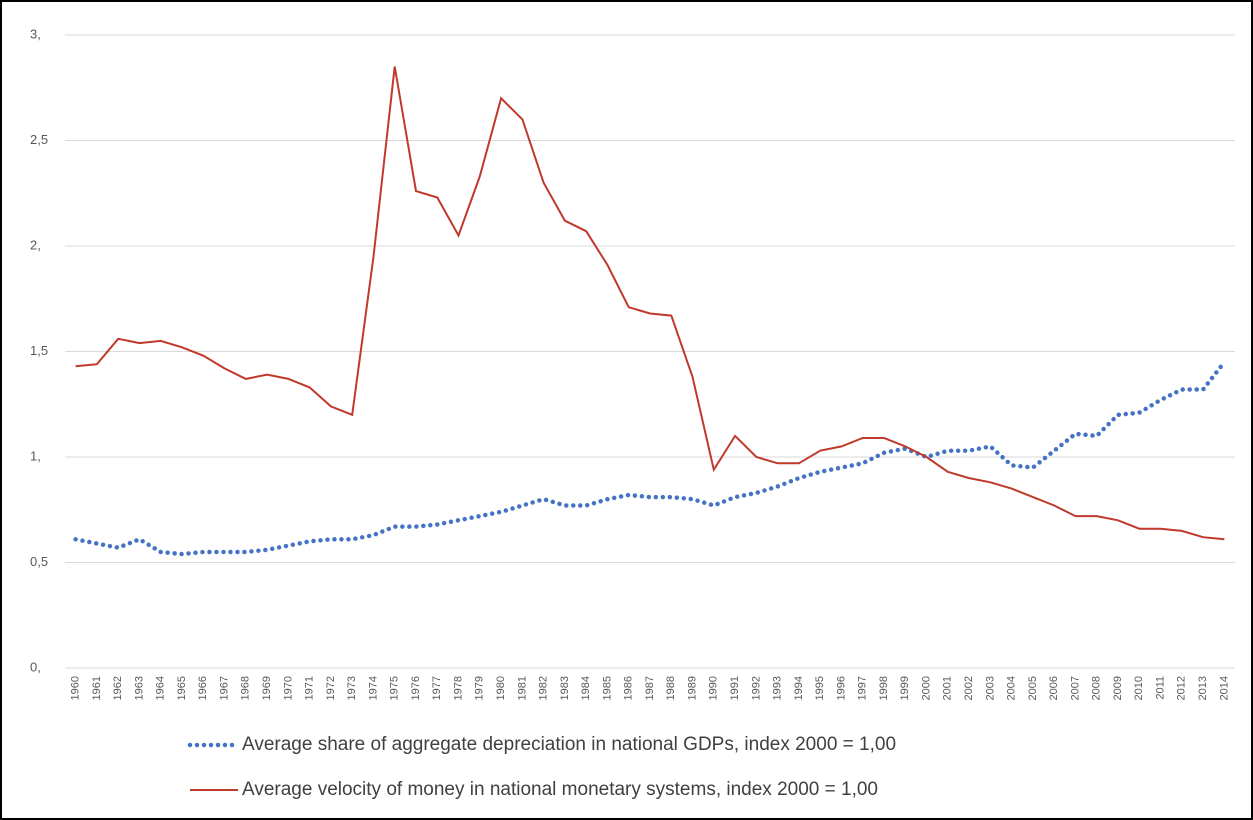 The height and width of the screenshot is (820, 1253). Describe the element at coordinates (267, 688) in the screenshot. I see `x-tick-label: 1969` at that location.